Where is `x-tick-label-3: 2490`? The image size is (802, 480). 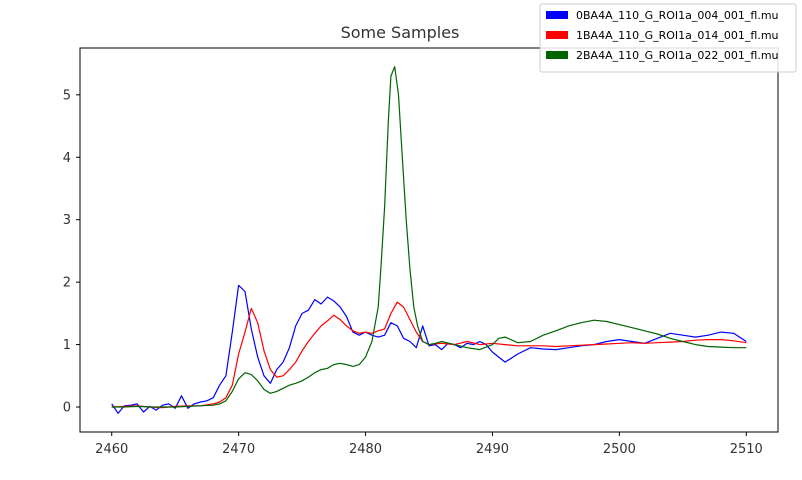
x-tick-label-3: 2490 is located at coordinates (492, 449).